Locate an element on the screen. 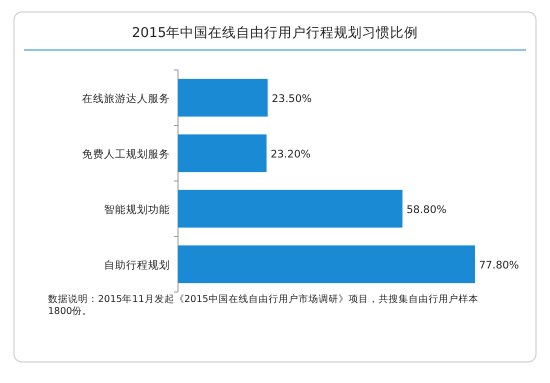 The image size is (550, 383). data-label: 77.80% is located at coordinates (499, 265).